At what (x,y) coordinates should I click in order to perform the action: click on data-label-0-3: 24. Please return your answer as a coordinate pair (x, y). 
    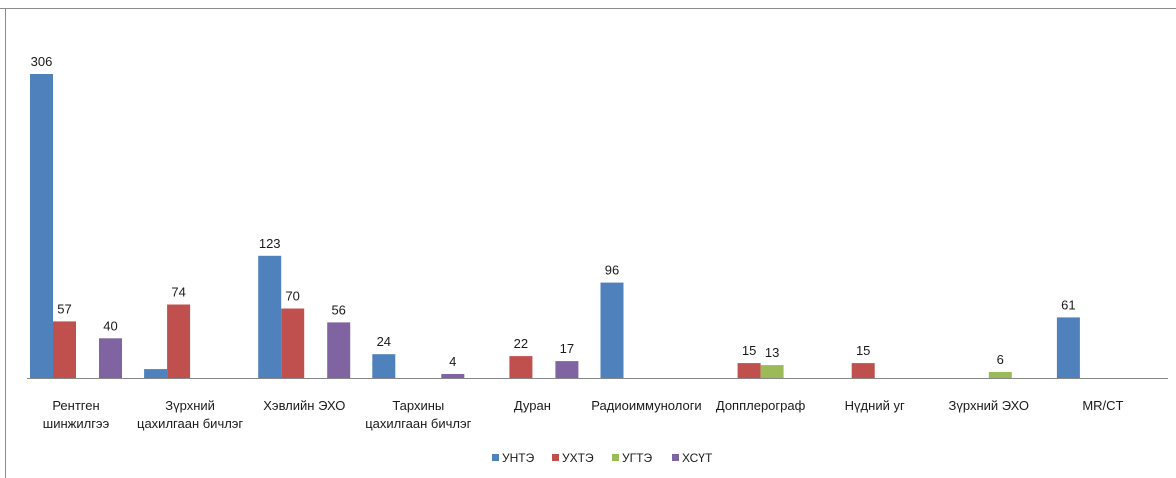
    Looking at the image, I should click on (384, 341).